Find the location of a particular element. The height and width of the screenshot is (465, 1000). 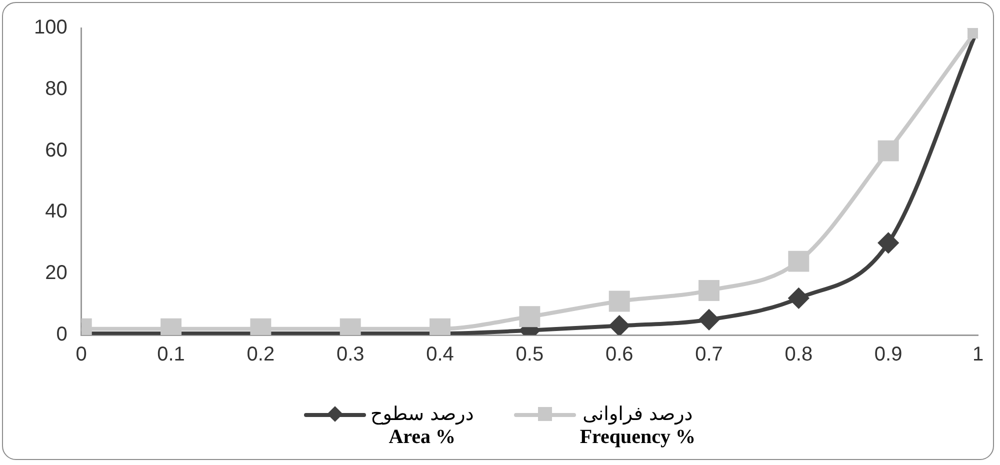

x-tick-label: 0.4 is located at coordinates (440, 355).